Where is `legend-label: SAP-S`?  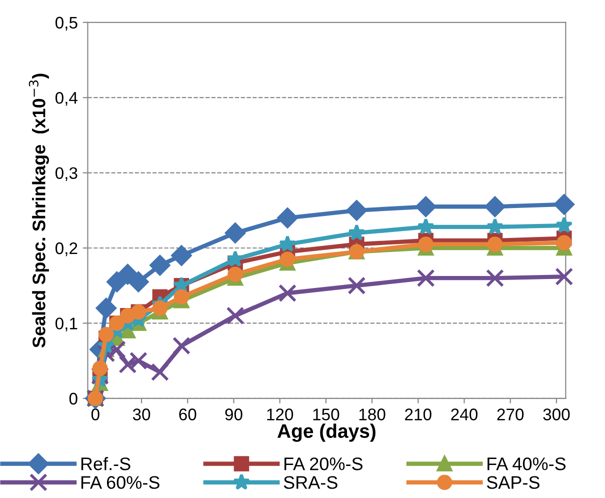 legend-label: SAP-S is located at coordinates (513, 482).